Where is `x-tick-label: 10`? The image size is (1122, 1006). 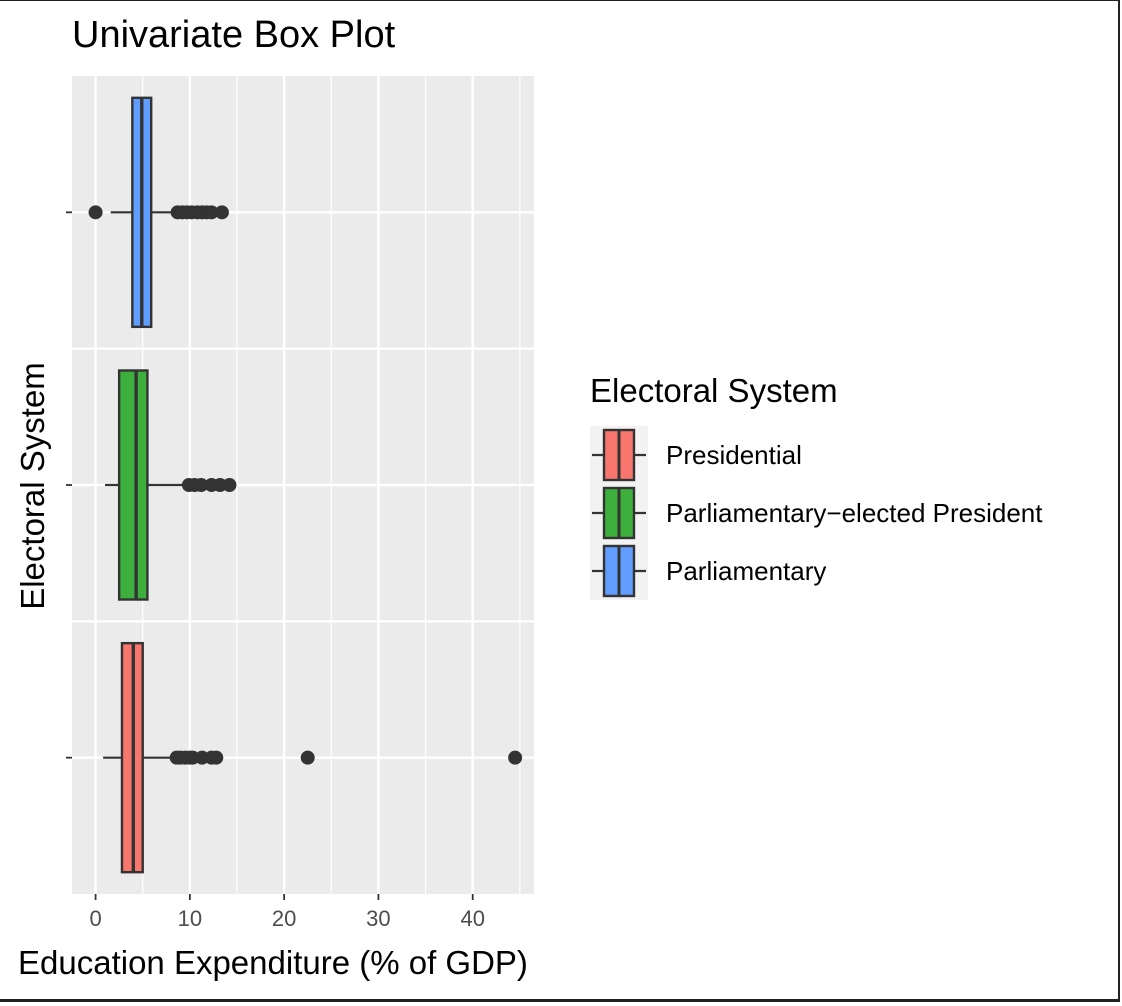
x-tick-label: 10 is located at coordinates (190, 918).